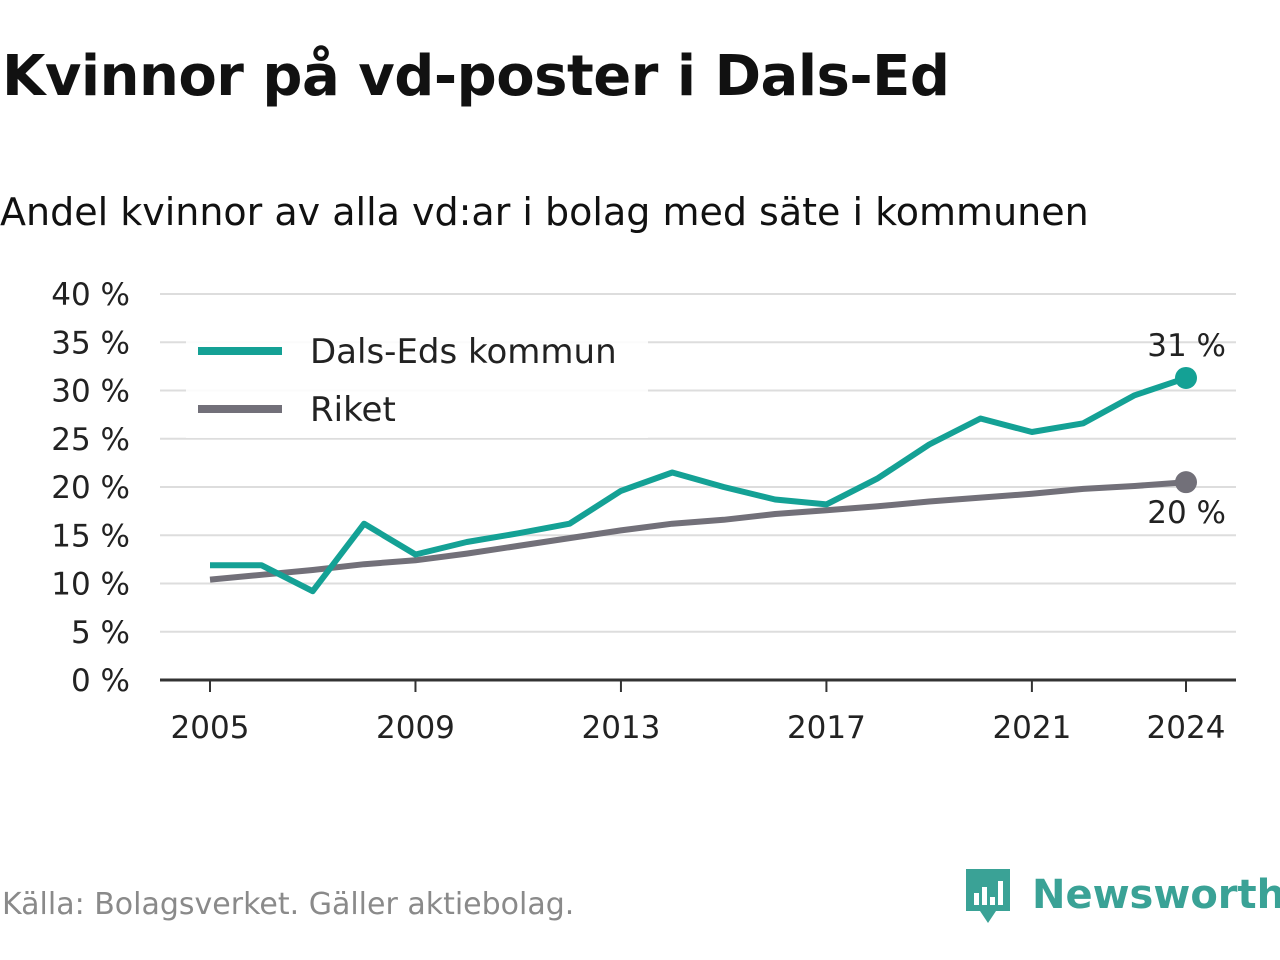 This screenshot has width=1280, height=960. Describe the element at coordinates (288, 904) in the screenshot. I see `source-note: Källa: Bolagsverket. Gäller aktiebolag.` at that location.